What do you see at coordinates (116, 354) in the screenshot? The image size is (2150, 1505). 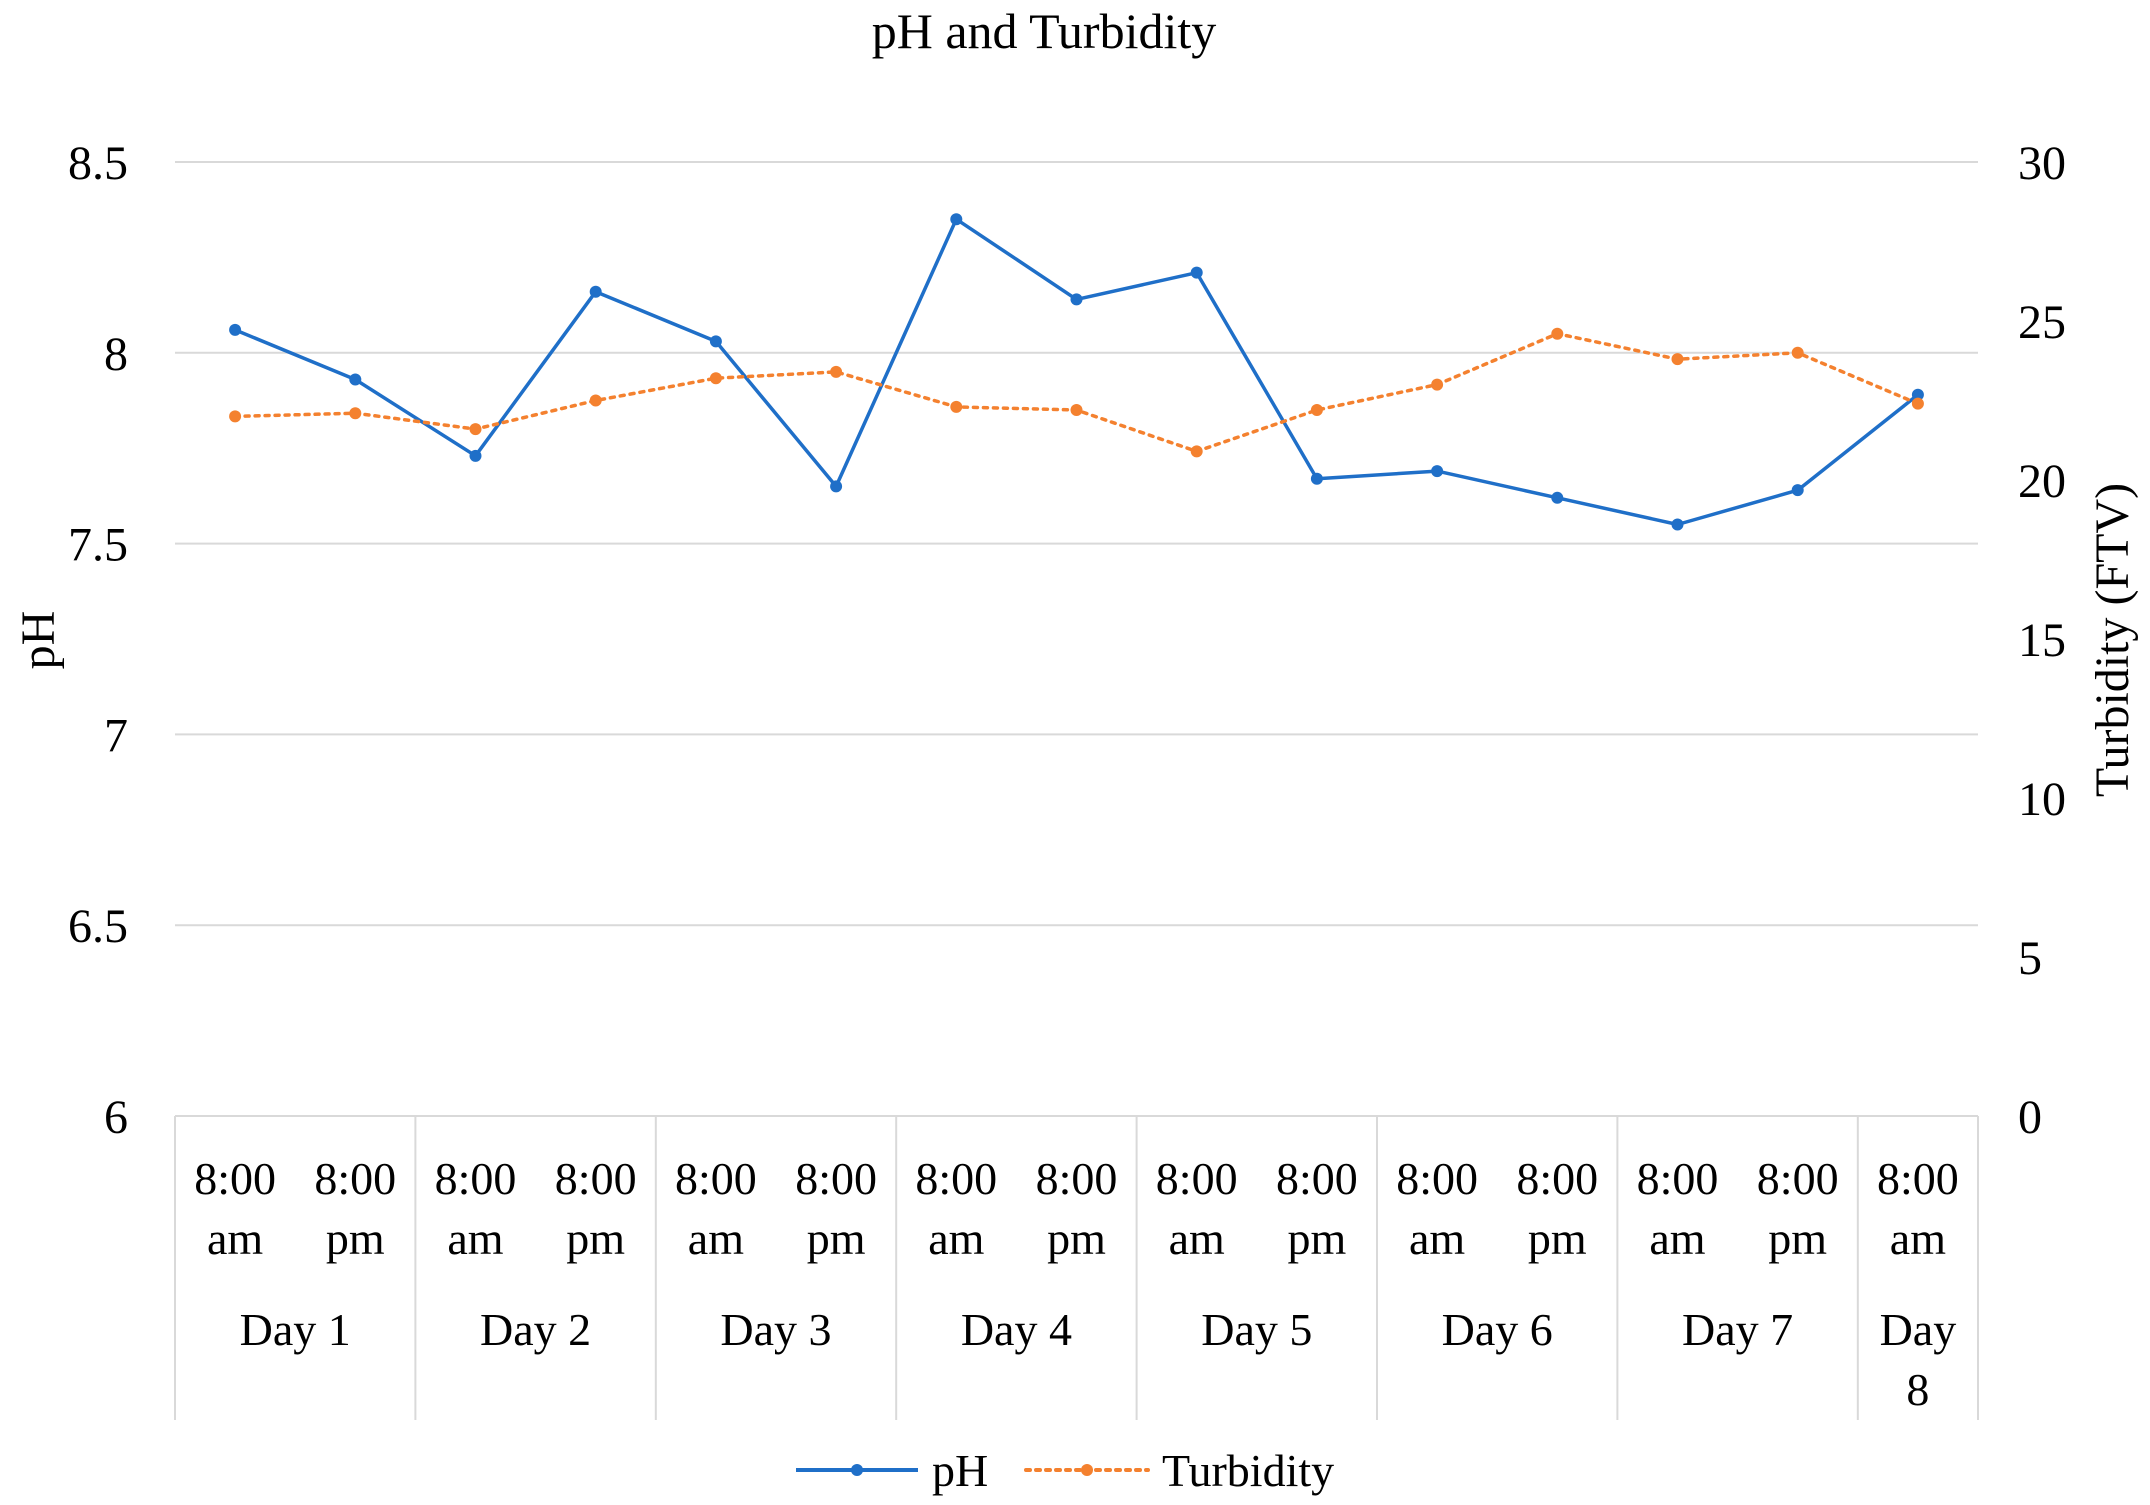 I see `y-tick-label: 8` at bounding box center [116, 354].